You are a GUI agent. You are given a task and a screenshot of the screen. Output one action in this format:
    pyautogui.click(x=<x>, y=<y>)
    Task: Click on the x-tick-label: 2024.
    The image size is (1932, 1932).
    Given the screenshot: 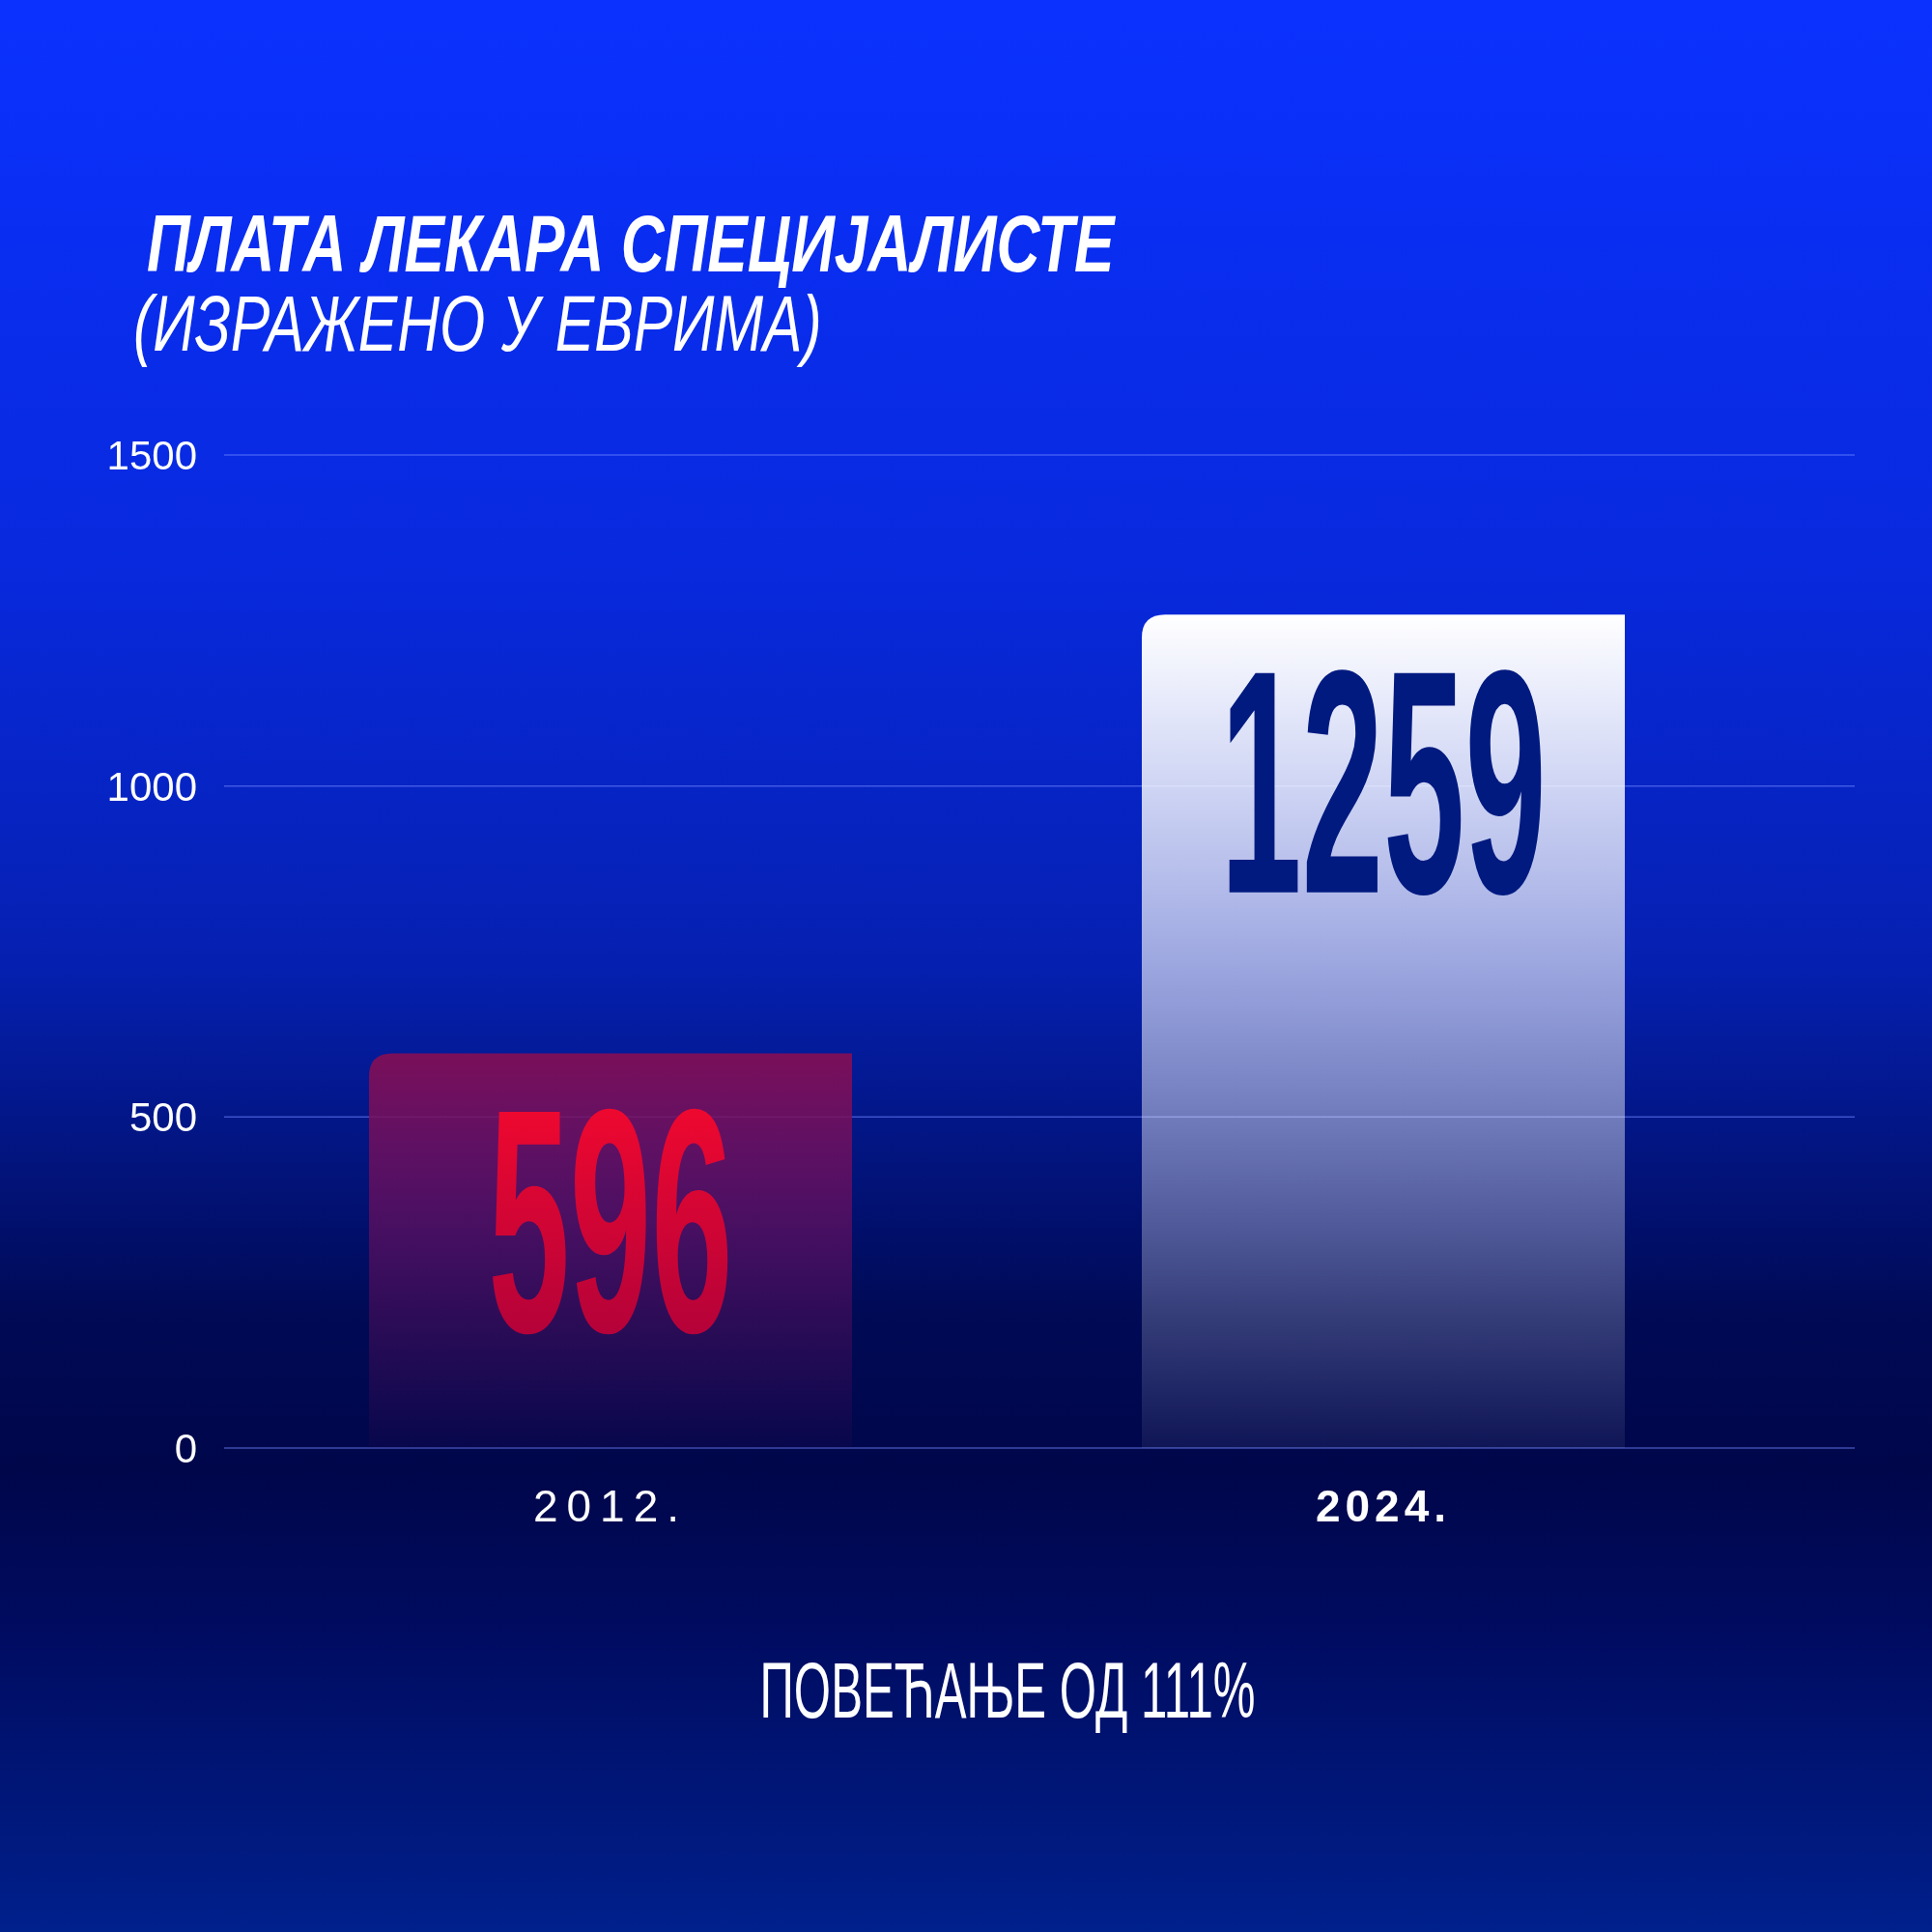 What is the action you would take?
    pyautogui.click(x=1383, y=1506)
    